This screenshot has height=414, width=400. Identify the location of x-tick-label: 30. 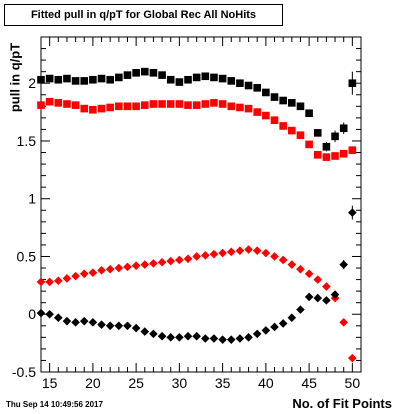
(180, 383).